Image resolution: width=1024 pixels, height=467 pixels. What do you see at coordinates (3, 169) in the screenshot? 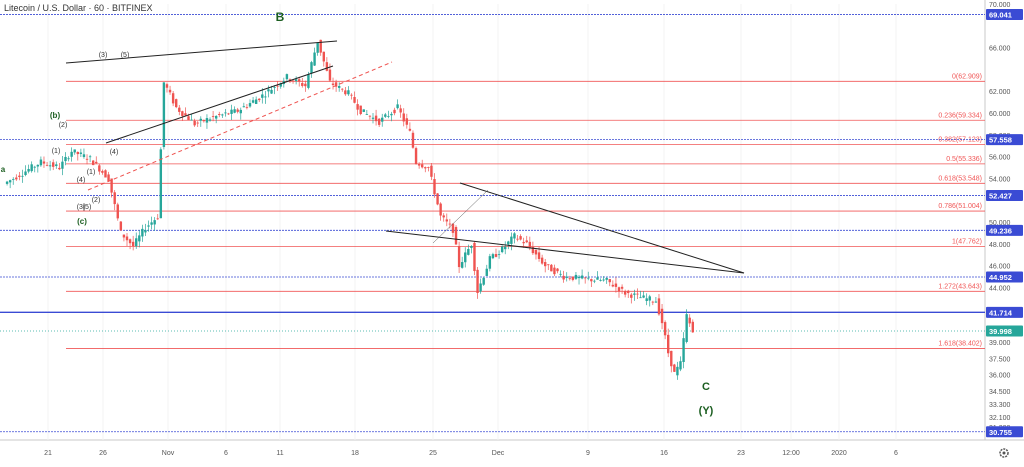
I see `wave-label: a` at bounding box center [3, 169].